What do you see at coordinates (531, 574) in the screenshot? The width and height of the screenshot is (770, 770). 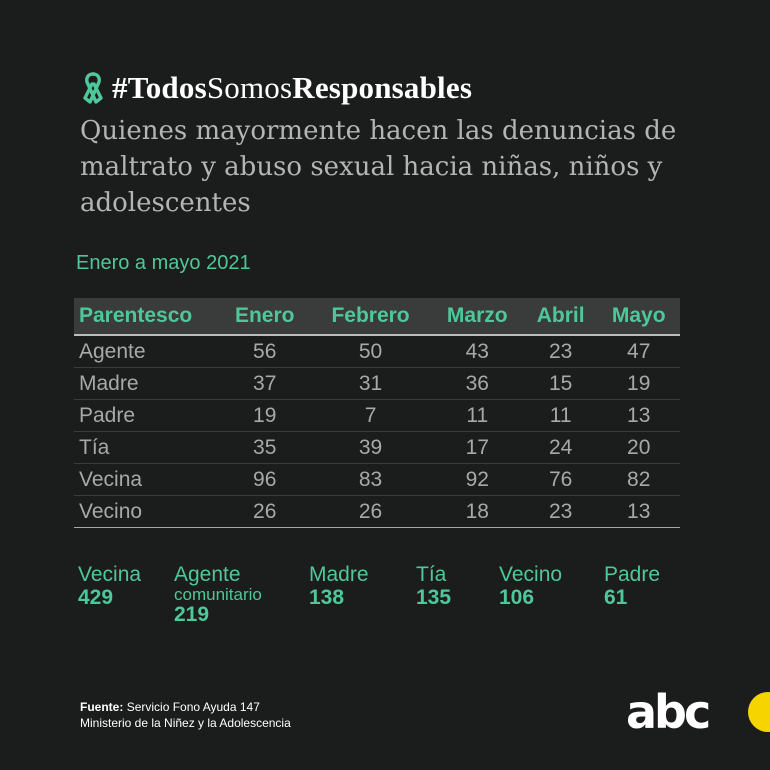 I see `total-label: Vecino` at bounding box center [531, 574].